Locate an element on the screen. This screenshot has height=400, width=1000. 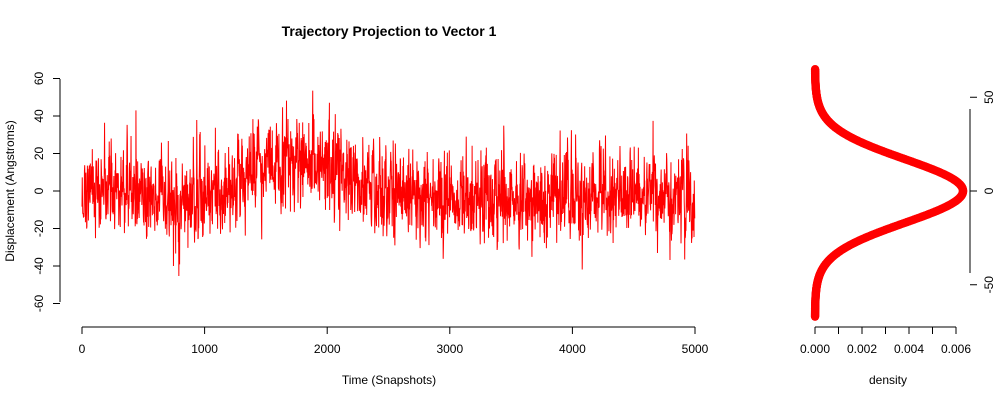
density-y-axis-ticks: 50 0 -50 is located at coordinates (983, 191).